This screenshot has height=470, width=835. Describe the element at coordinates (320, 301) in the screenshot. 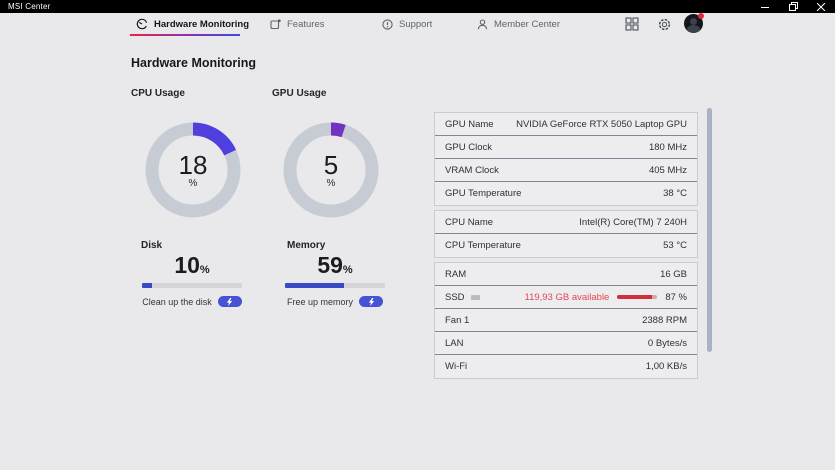

I see `memory-action-label: Free up memory` at that location.